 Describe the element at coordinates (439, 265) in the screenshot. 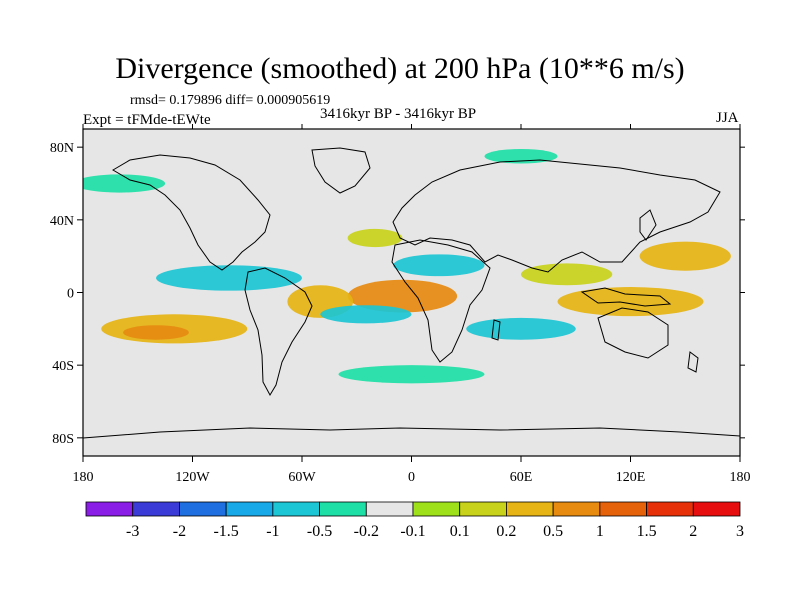

I see `field-africa-neg` at that location.